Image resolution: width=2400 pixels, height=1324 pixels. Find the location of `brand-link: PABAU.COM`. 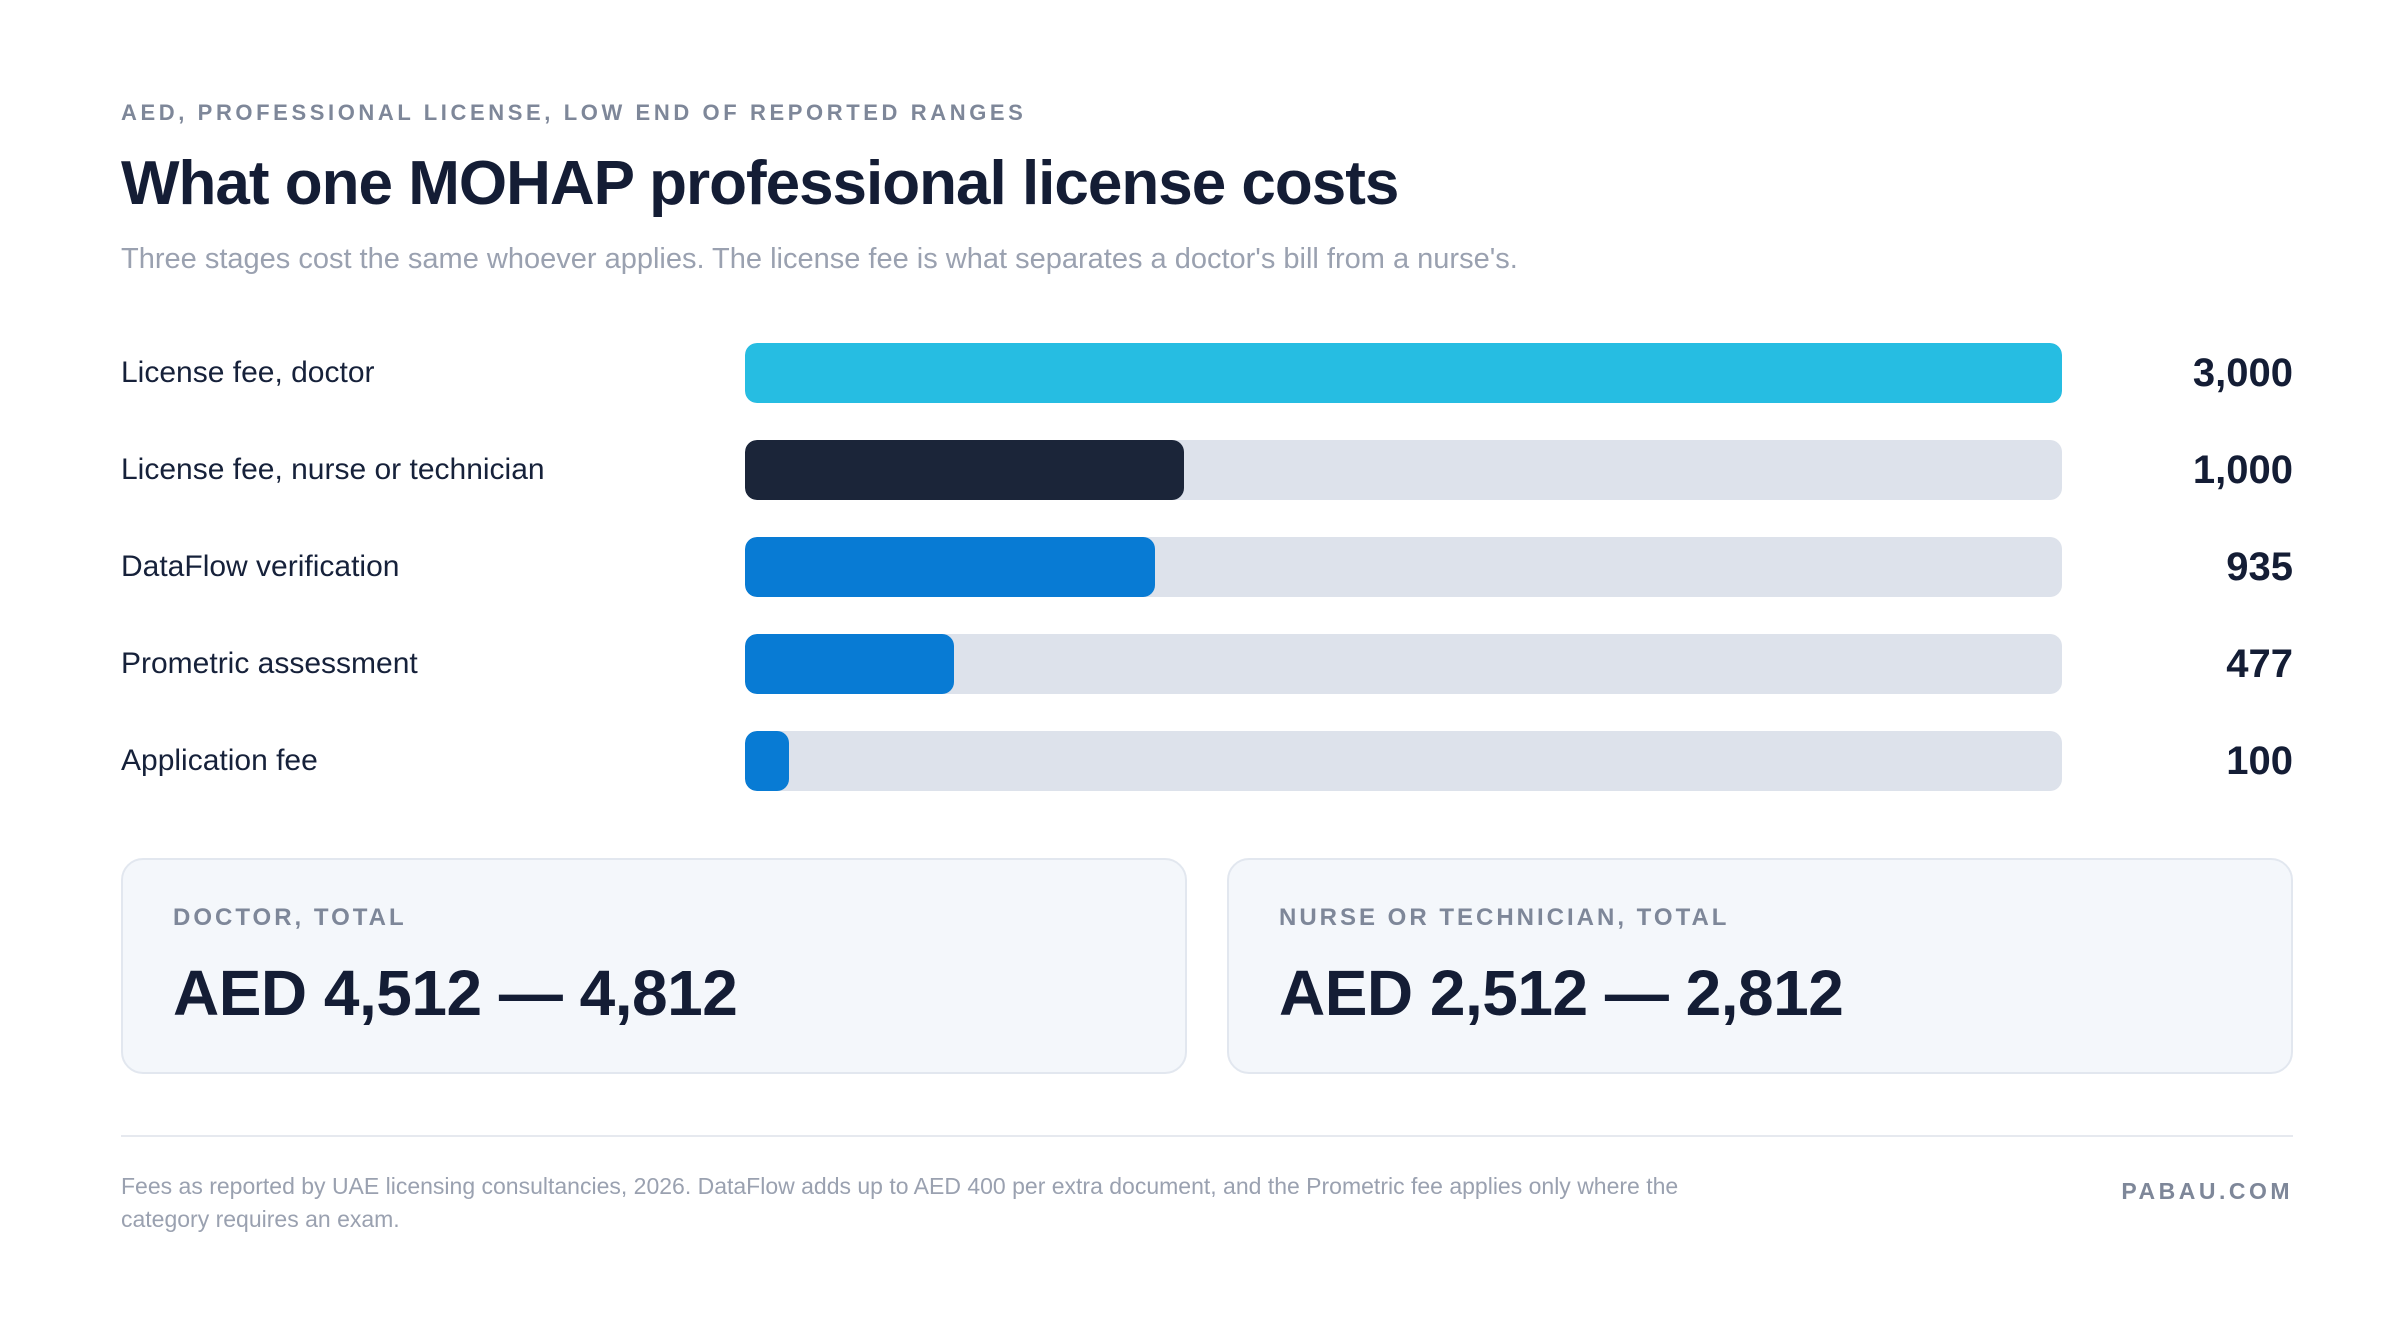

brand-link: PABAU.COM is located at coordinates (2207, 1191).